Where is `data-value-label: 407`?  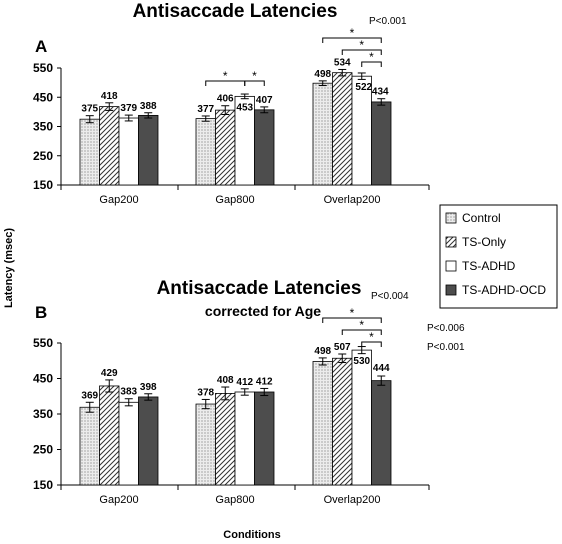
data-value-label: 407 is located at coordinates (264, 100).